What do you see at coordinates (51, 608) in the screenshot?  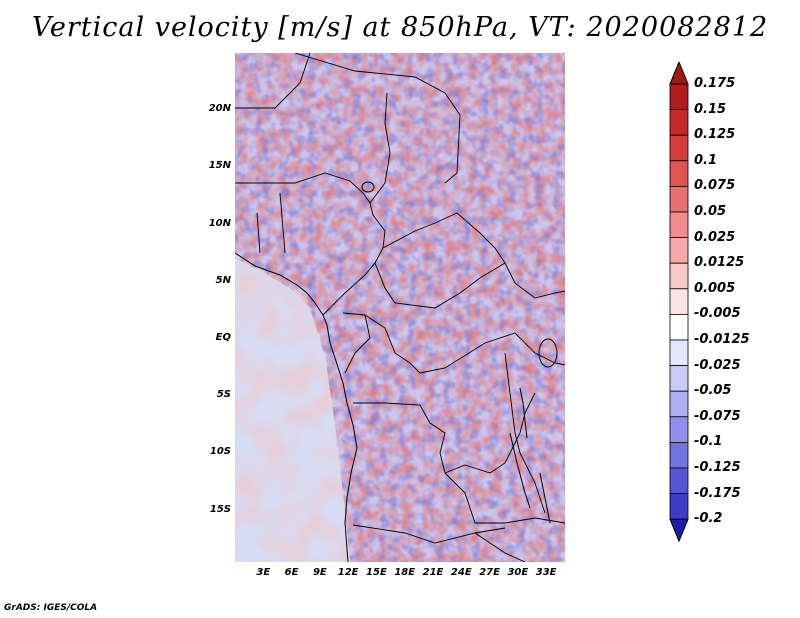 I see `grads-credit: GrADS: IGES/COLA` at bounding box center [51, 608].